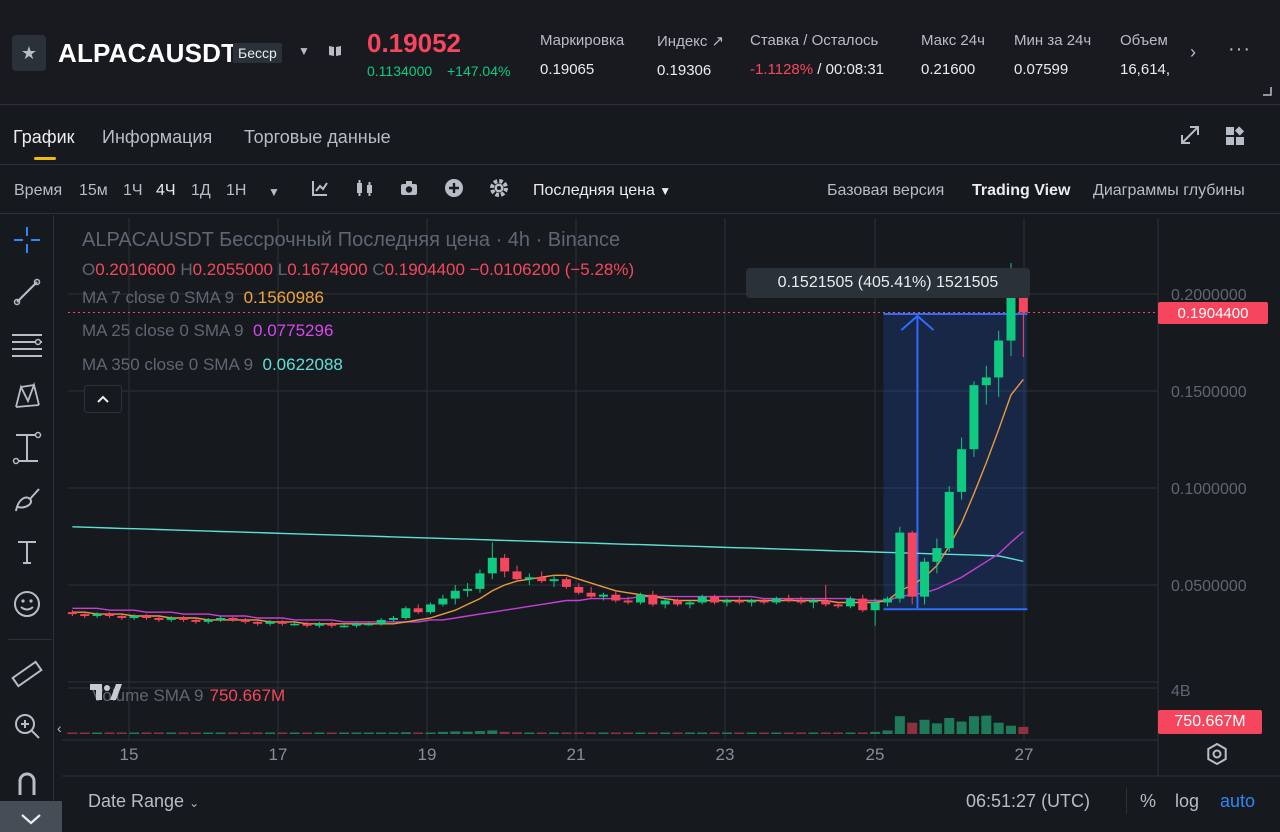 This screenshot has height=832, width=1280. I want to click on interval-4h: 4Ч, so click(166, 190).